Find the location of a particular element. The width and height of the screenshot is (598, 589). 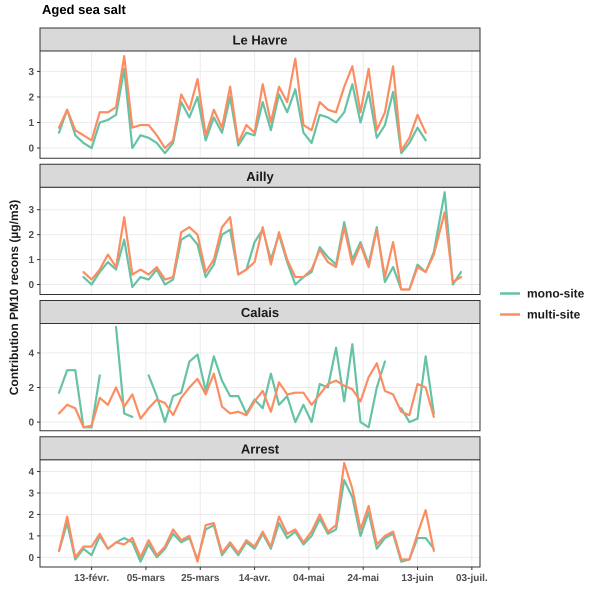

x-tick-label: 05-mars is located at coordinates (146, 578).